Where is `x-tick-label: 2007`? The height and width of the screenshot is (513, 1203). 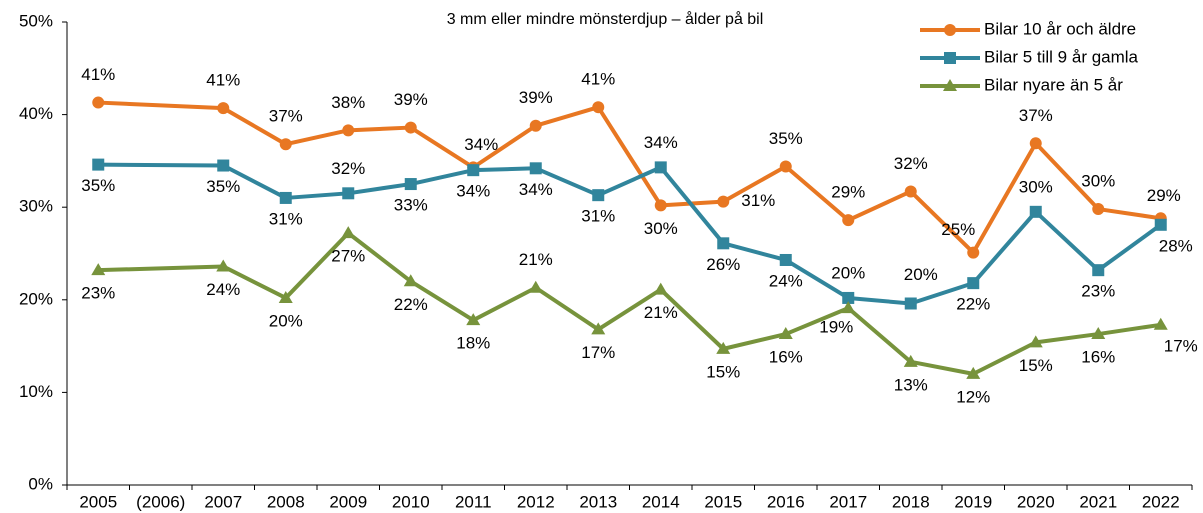 x-tick-label: 2007 is located at coordinates (223, 501).